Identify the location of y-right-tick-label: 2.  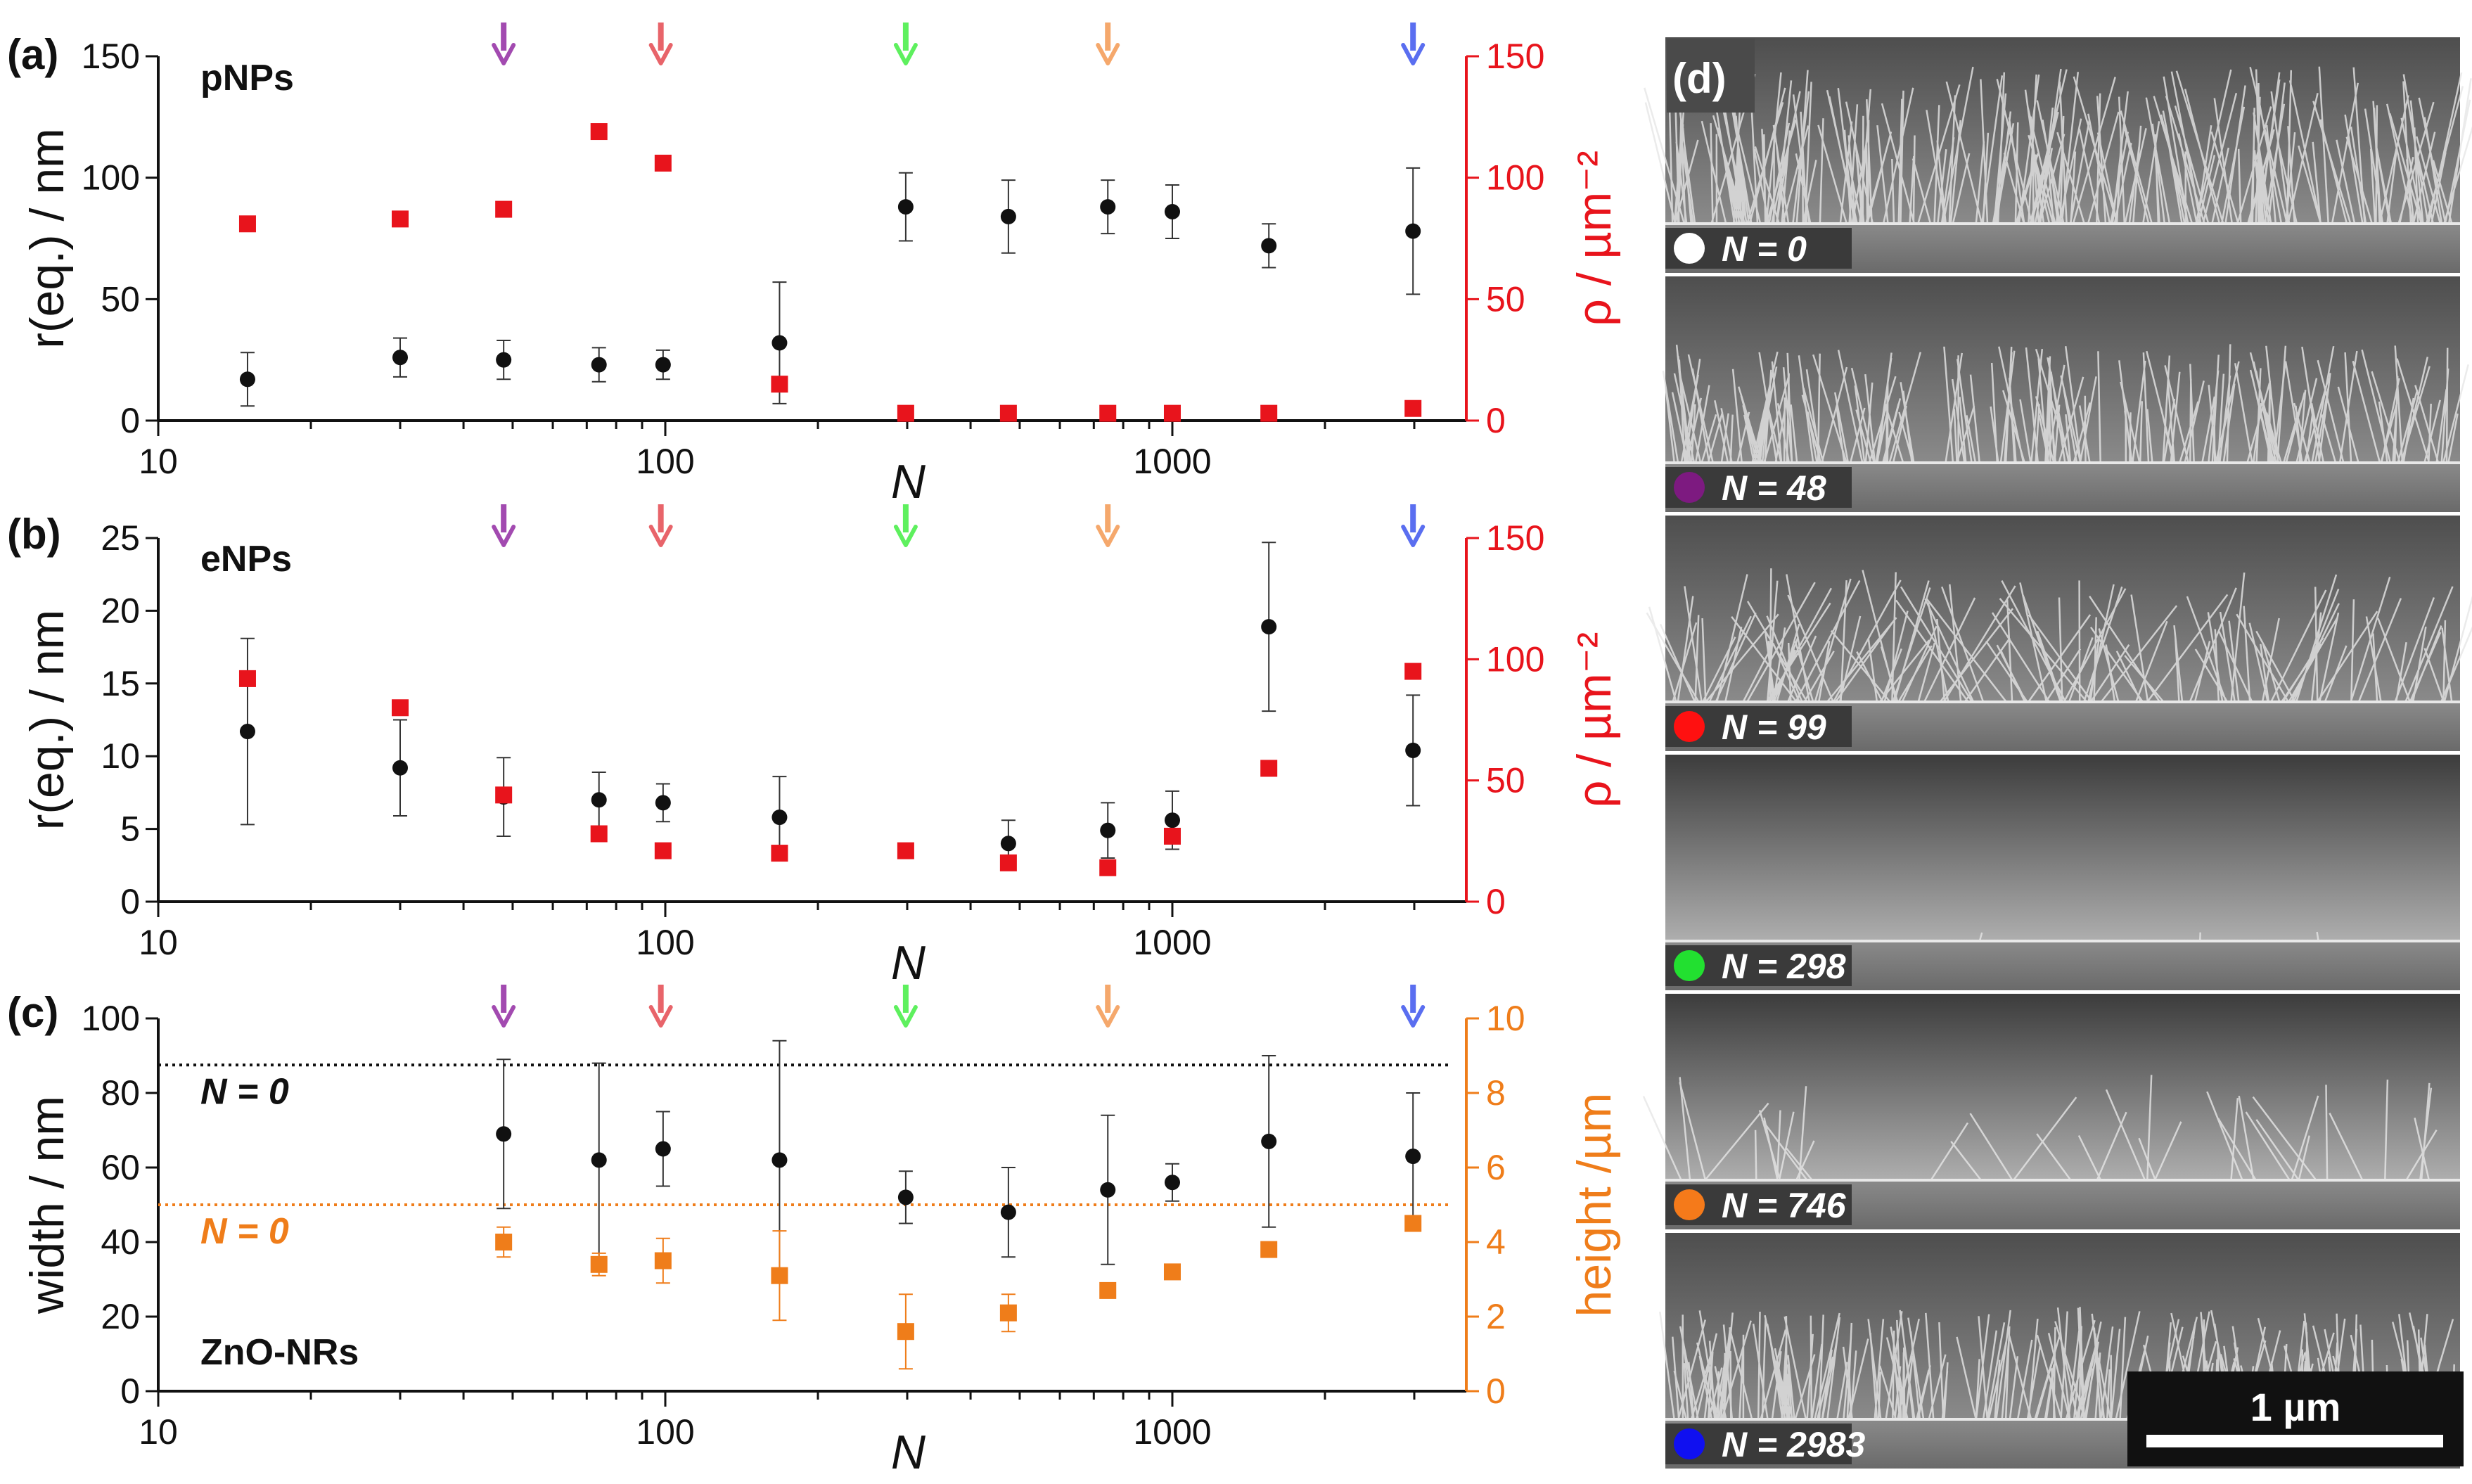
(1496, 1317).